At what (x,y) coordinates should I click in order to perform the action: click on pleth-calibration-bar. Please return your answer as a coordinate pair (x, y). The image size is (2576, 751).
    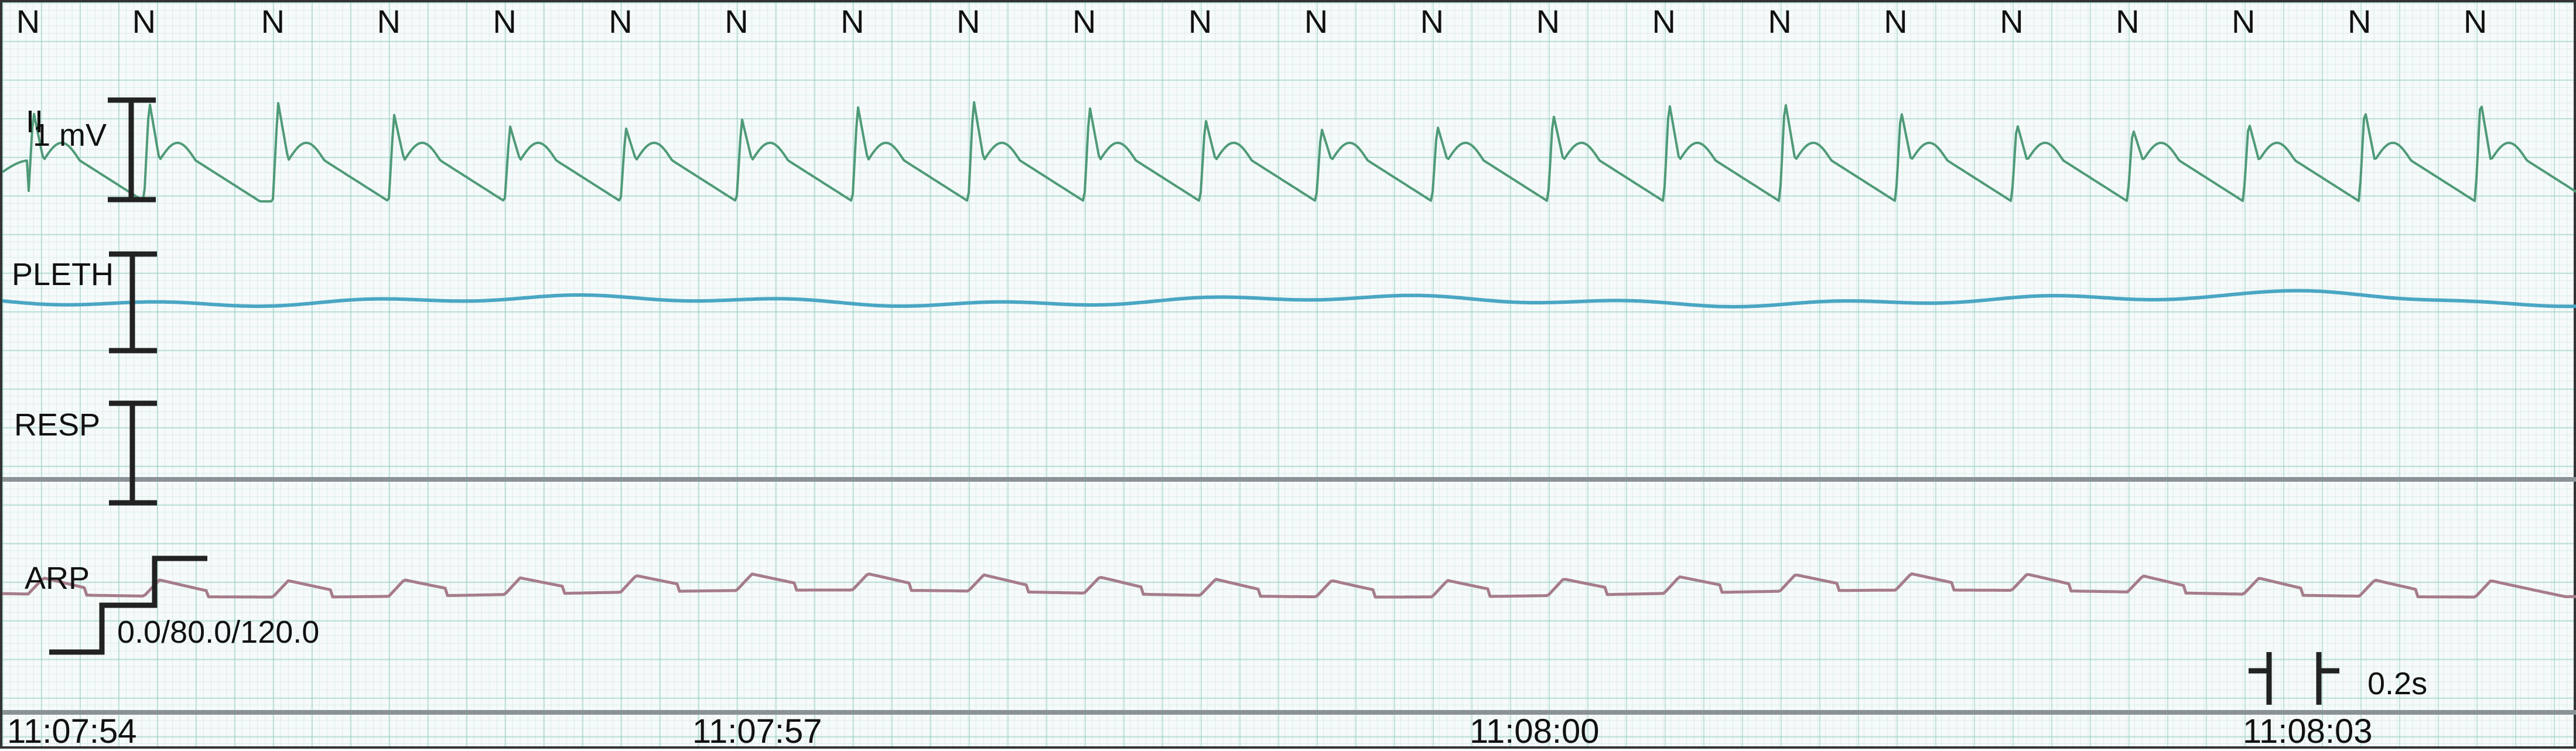
    Looking at the image, I should click on (133, 302).